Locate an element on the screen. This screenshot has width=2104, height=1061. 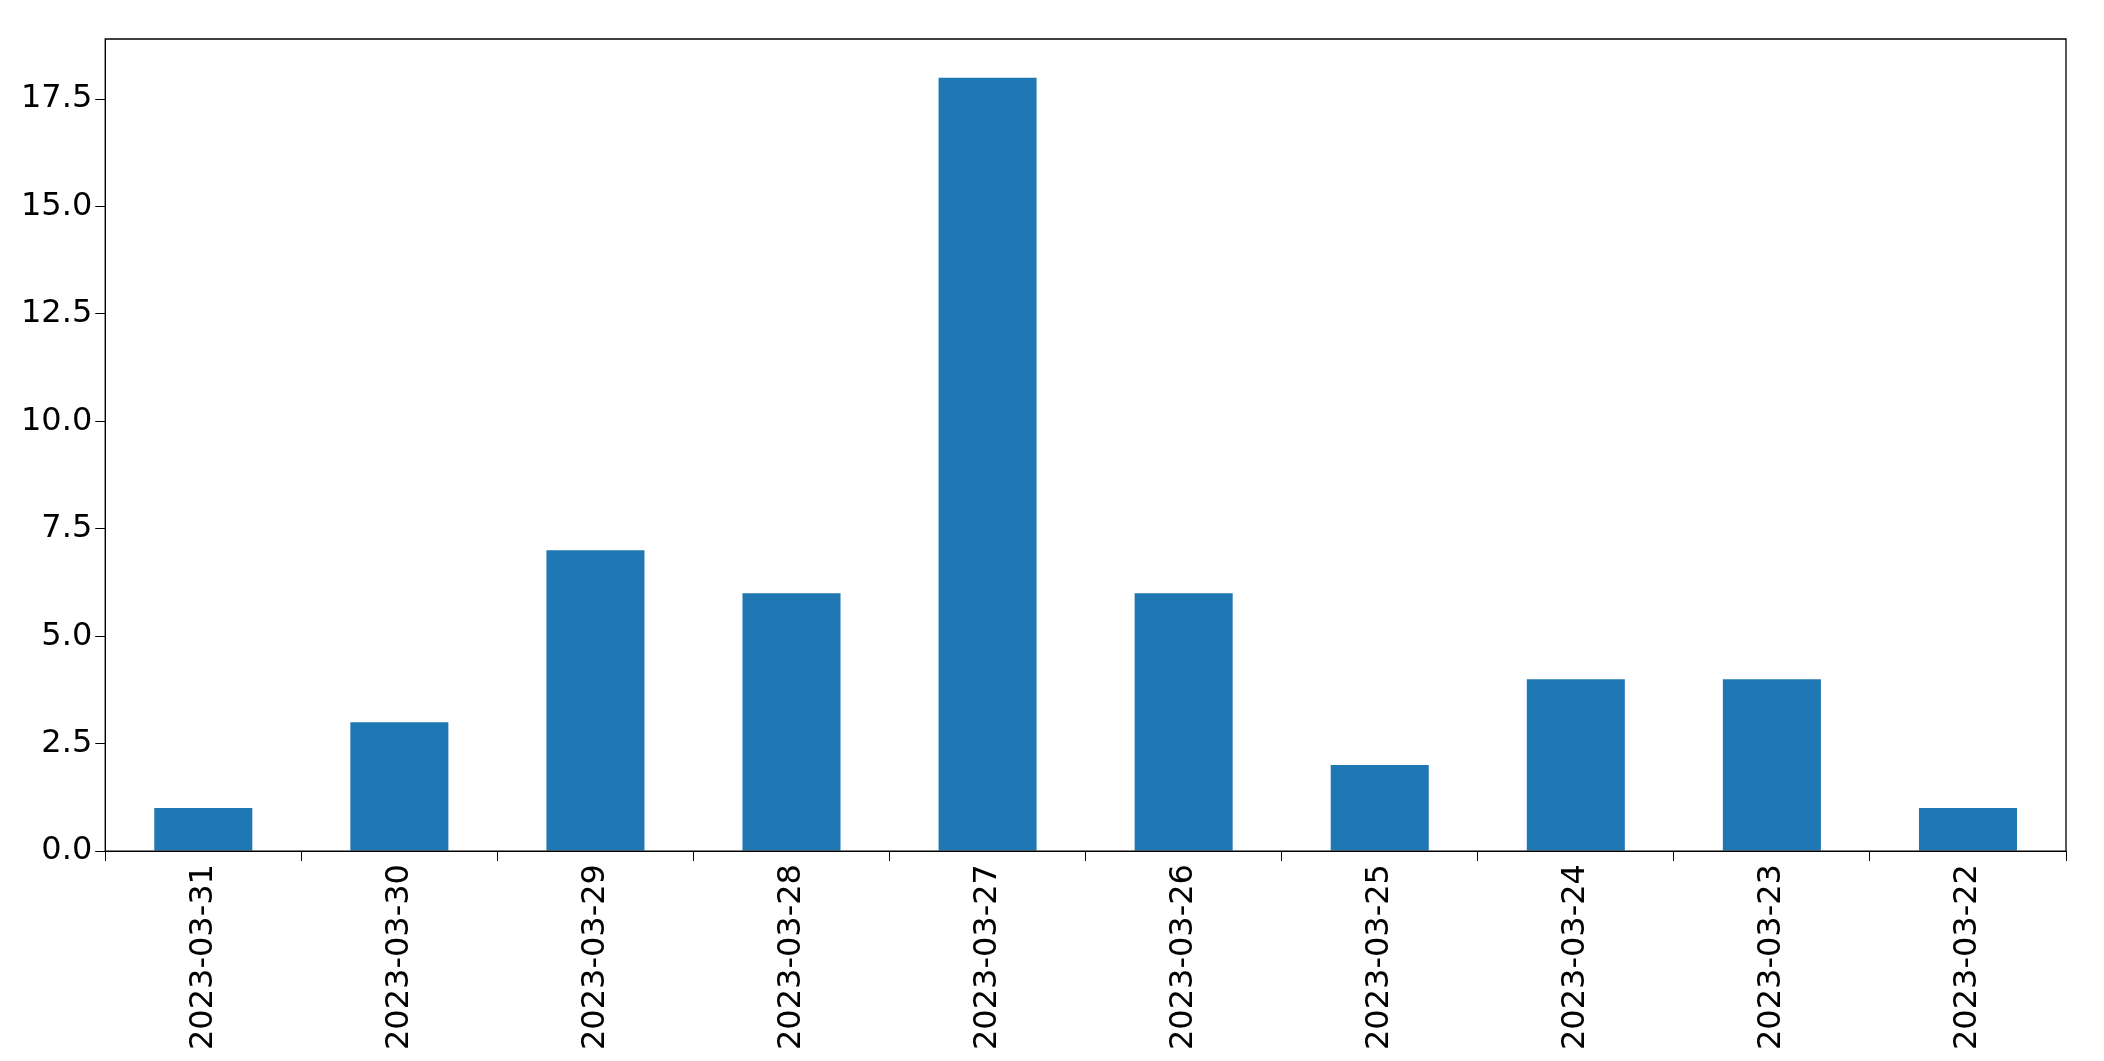
y-tick-label: 2.5 is located at coordinates (67, 740).